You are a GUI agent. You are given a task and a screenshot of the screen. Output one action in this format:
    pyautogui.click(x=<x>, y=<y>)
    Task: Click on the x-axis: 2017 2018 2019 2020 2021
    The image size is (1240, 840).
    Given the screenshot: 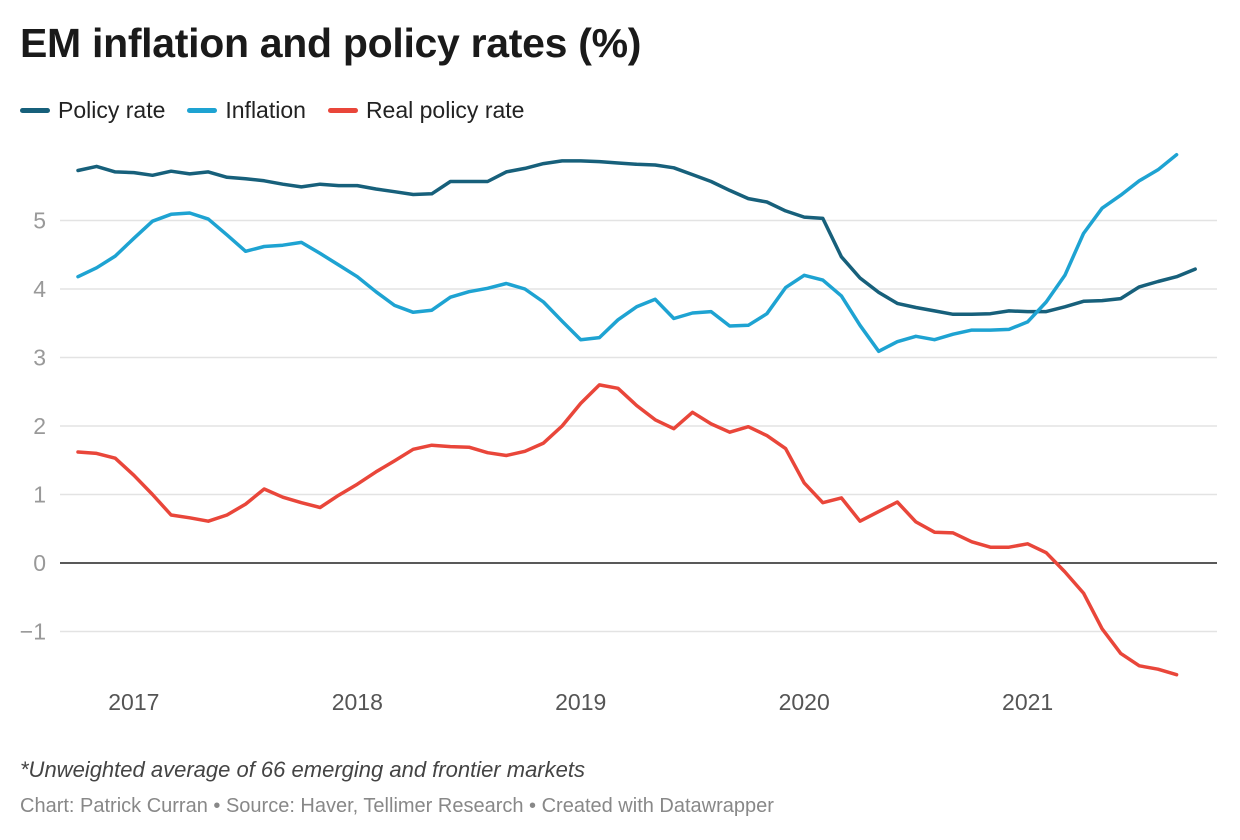 What is the action you would take?
    pyautogui.click(x=580, y=702)
    